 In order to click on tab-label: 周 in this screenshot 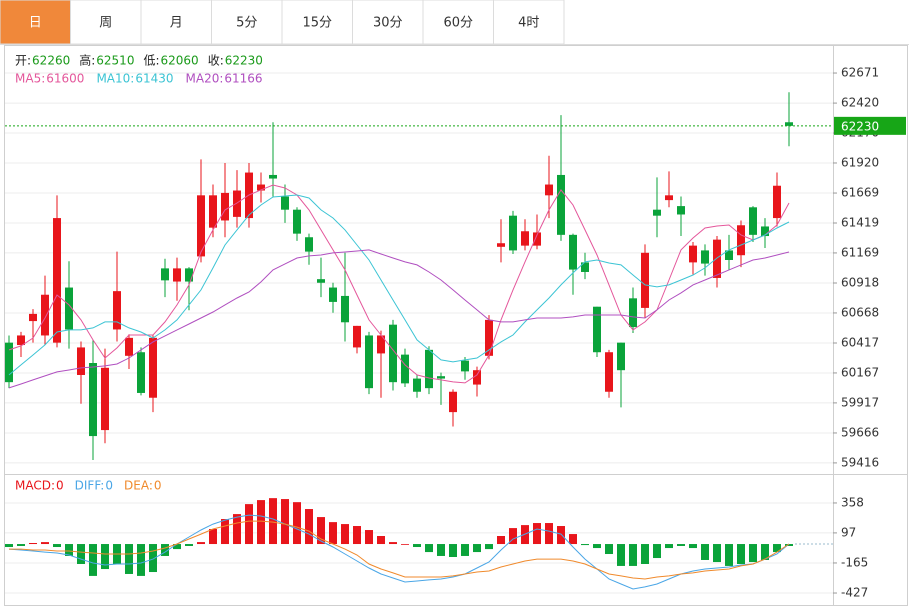, I will do `click(105, 23)`.